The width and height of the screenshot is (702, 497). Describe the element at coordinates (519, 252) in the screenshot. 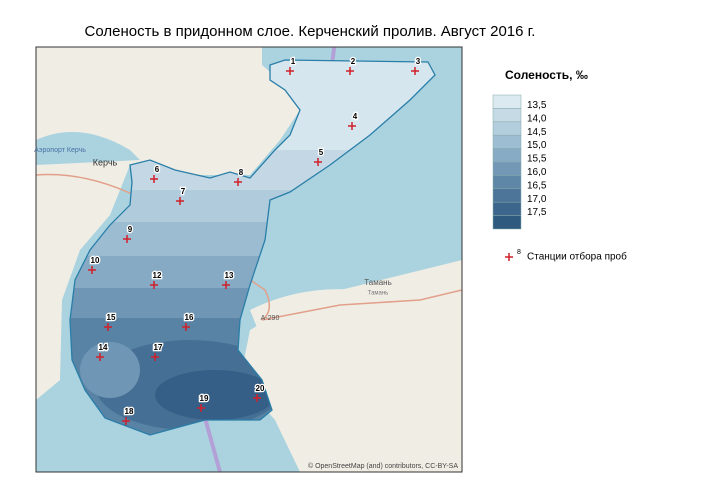

I see `legend-symbol: 8` at that location.